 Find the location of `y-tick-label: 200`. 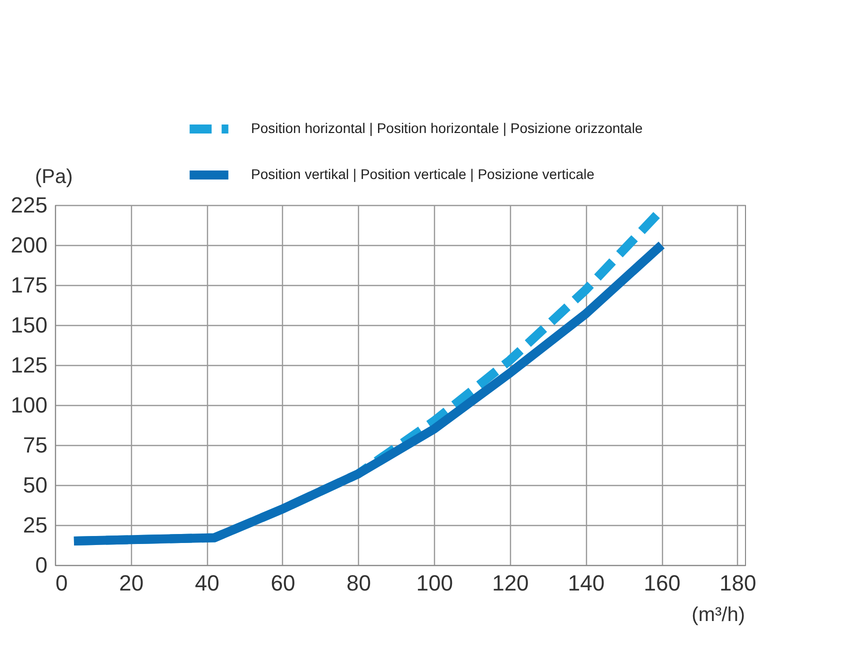

y-tick-label: 200 is located at coordinates (29, 245).